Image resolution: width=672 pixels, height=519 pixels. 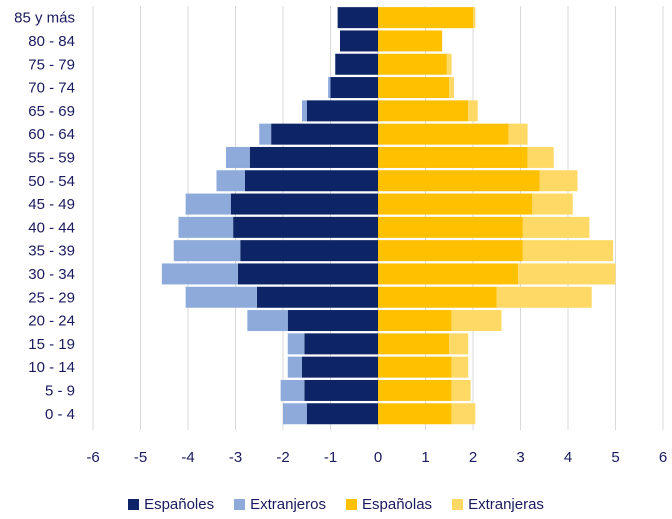 What do you see at coordinates (51, 321) in the screenshot?
I see `y-tick-label: 20 - 24` at bounding box center [51, 321].